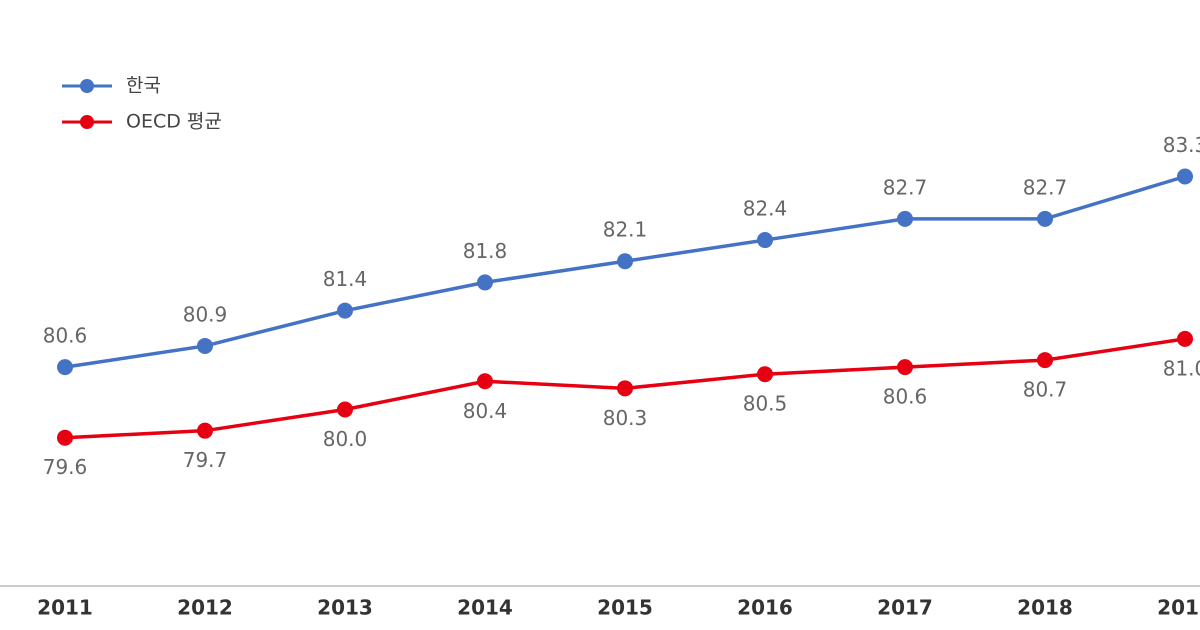 The width and height of the screenshot is (1200, 630). Describe the element at coordinates (625, 230) in the screenshot. I see `value-label: 82.1` at that location.